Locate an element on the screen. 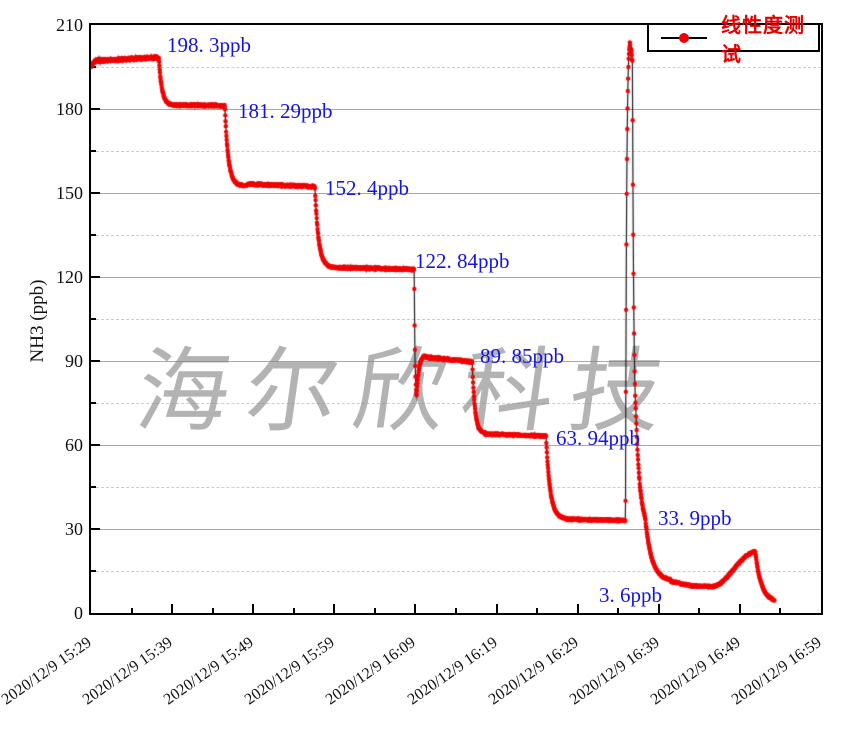 The height and width of the screenshot is (739, 847). annotation-label: 89. 85ppb is located at coordinates (522, 356).